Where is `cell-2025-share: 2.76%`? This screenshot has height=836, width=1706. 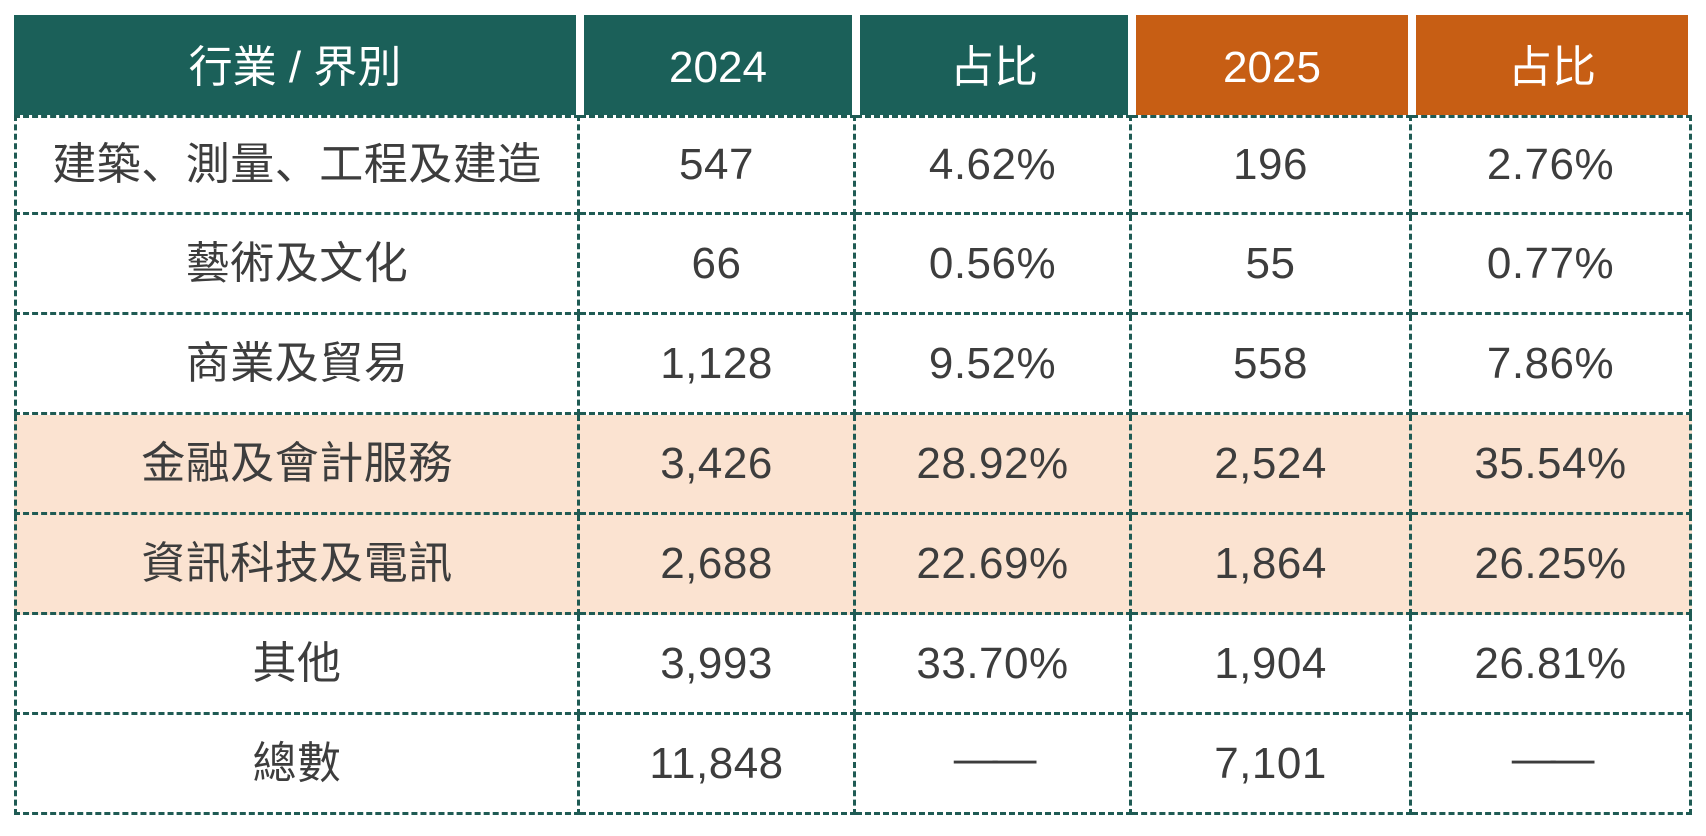 cell-2025-share: 2.76% is located at coordinates (1552, 165).